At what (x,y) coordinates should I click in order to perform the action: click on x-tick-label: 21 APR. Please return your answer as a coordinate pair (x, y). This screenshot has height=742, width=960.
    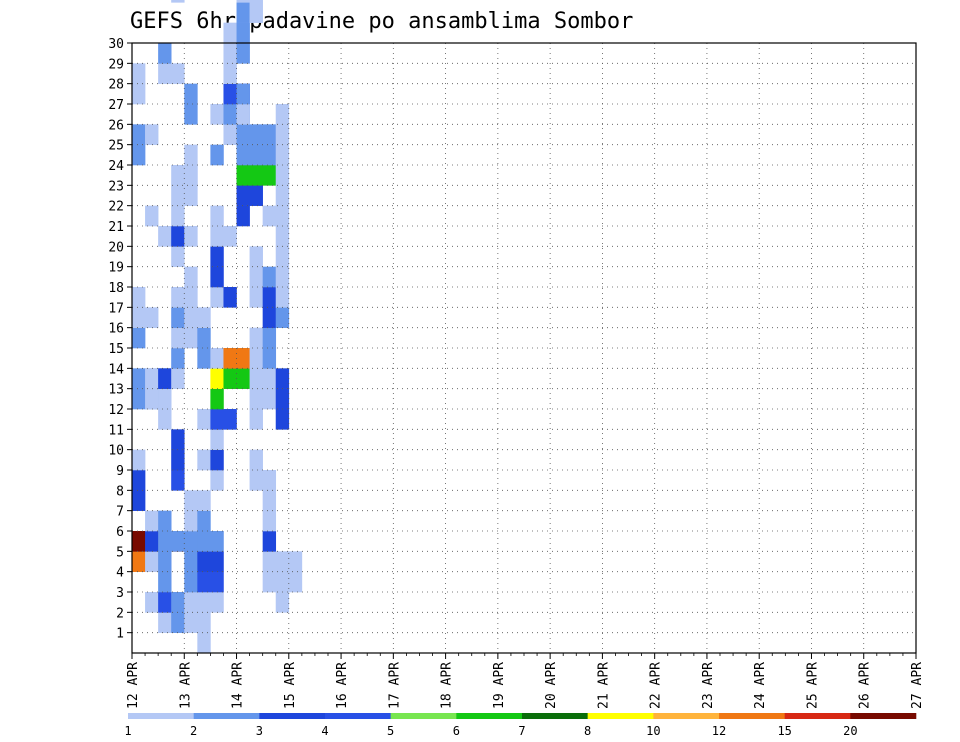
    Looking at the image, I should click on (603, 685).